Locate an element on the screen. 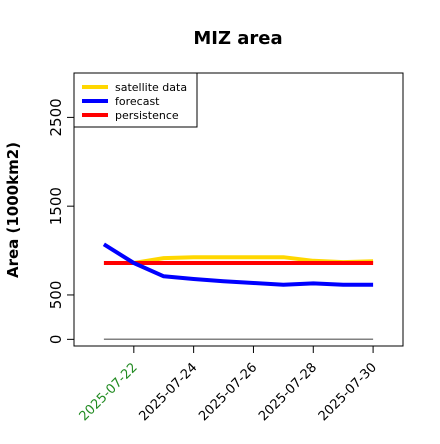 The image size is (440, 444). series-lines is located at coordinates (238, 291).